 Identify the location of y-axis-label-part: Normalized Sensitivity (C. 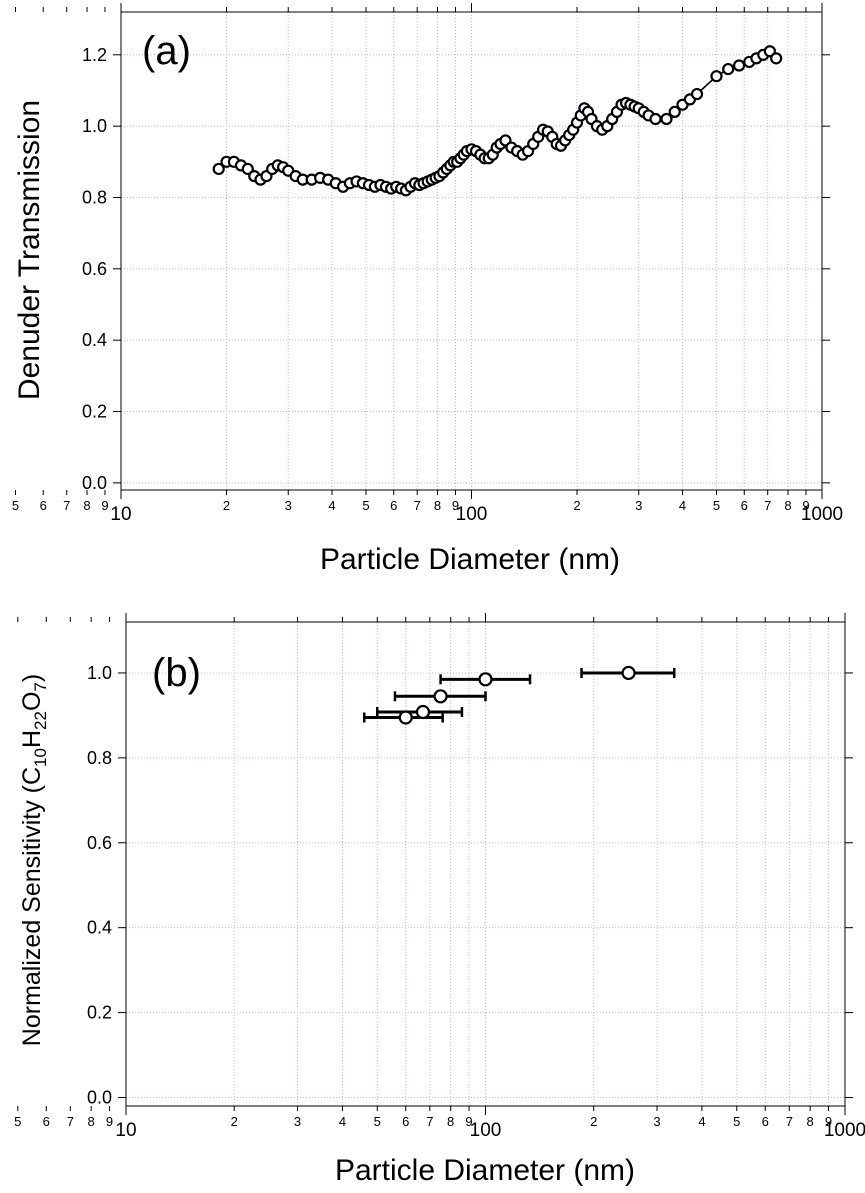
(32, 906).